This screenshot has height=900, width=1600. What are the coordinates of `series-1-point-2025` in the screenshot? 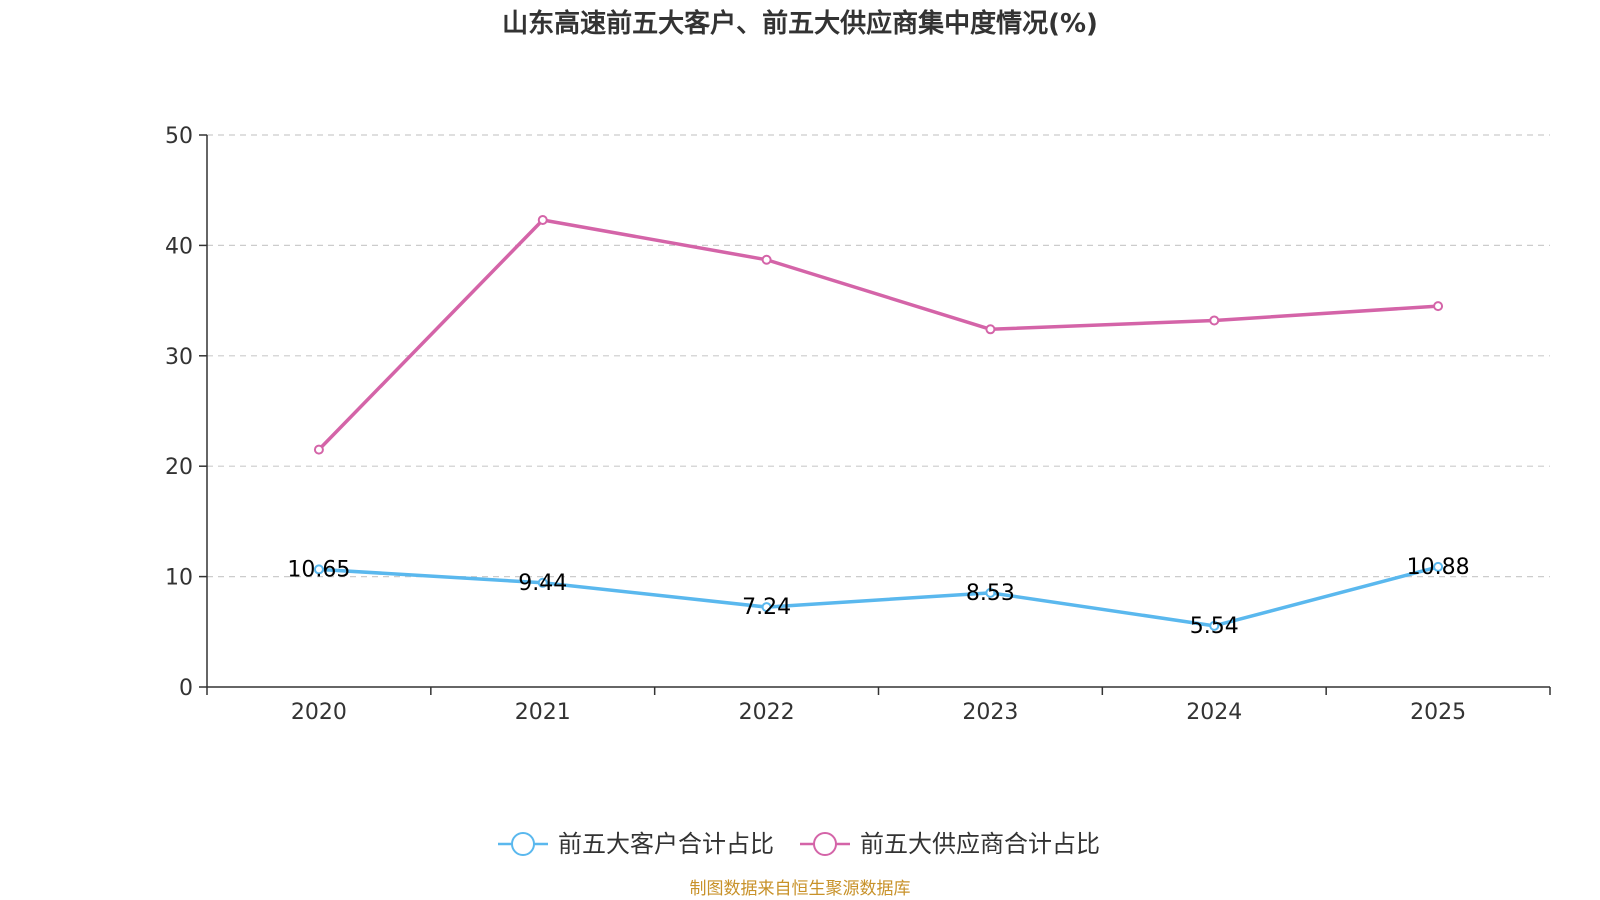 It's located at (1438, 306).